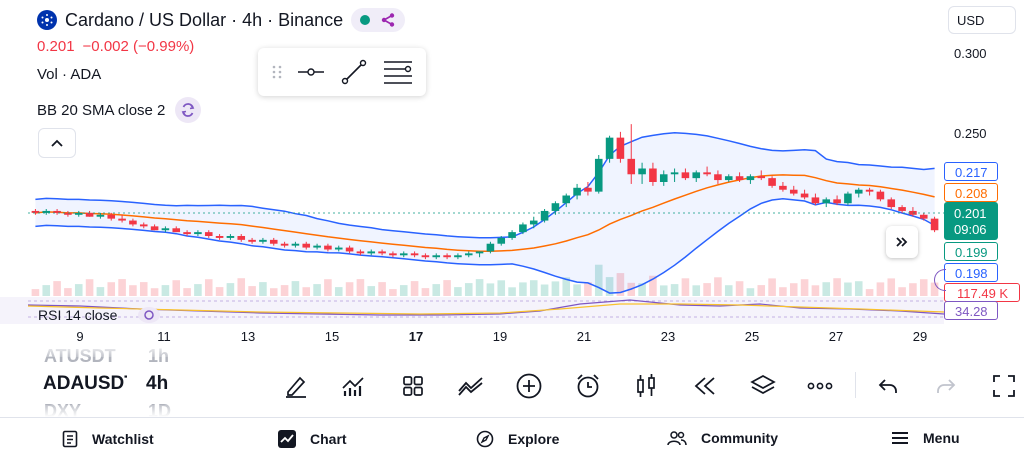 The image size is (1024, 461). Describe the element at coordinates (416, 336) in the screenshot. I see `x-tick: 17` at that location.